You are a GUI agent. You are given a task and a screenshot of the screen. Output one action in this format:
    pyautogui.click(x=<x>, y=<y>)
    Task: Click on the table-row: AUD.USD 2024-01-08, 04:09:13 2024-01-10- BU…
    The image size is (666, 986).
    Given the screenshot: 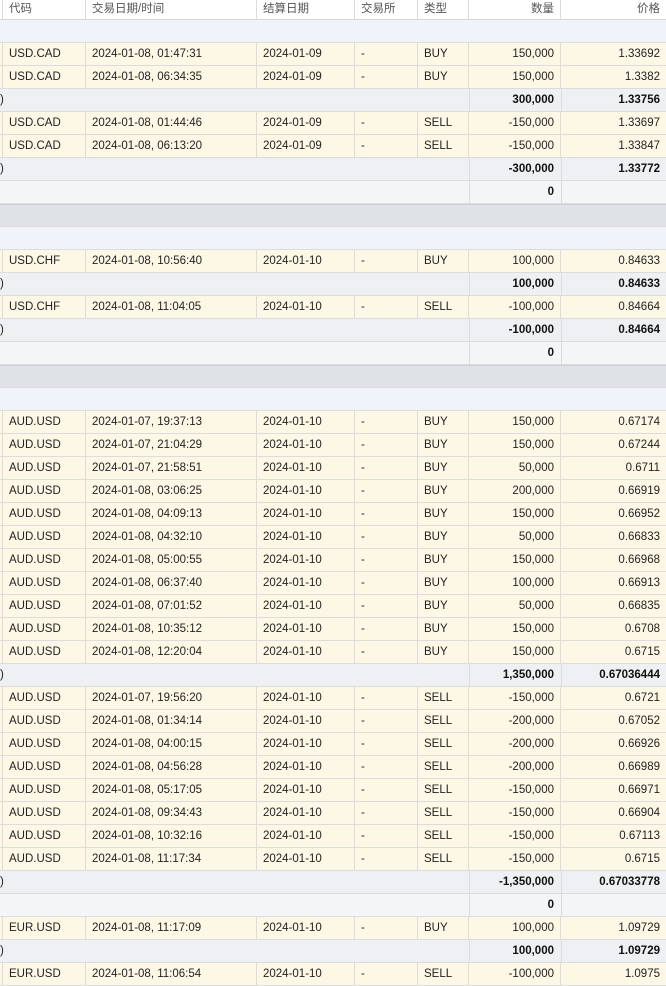 What is the action you would take?
    pyautogui.click(x=333, y=514)
    